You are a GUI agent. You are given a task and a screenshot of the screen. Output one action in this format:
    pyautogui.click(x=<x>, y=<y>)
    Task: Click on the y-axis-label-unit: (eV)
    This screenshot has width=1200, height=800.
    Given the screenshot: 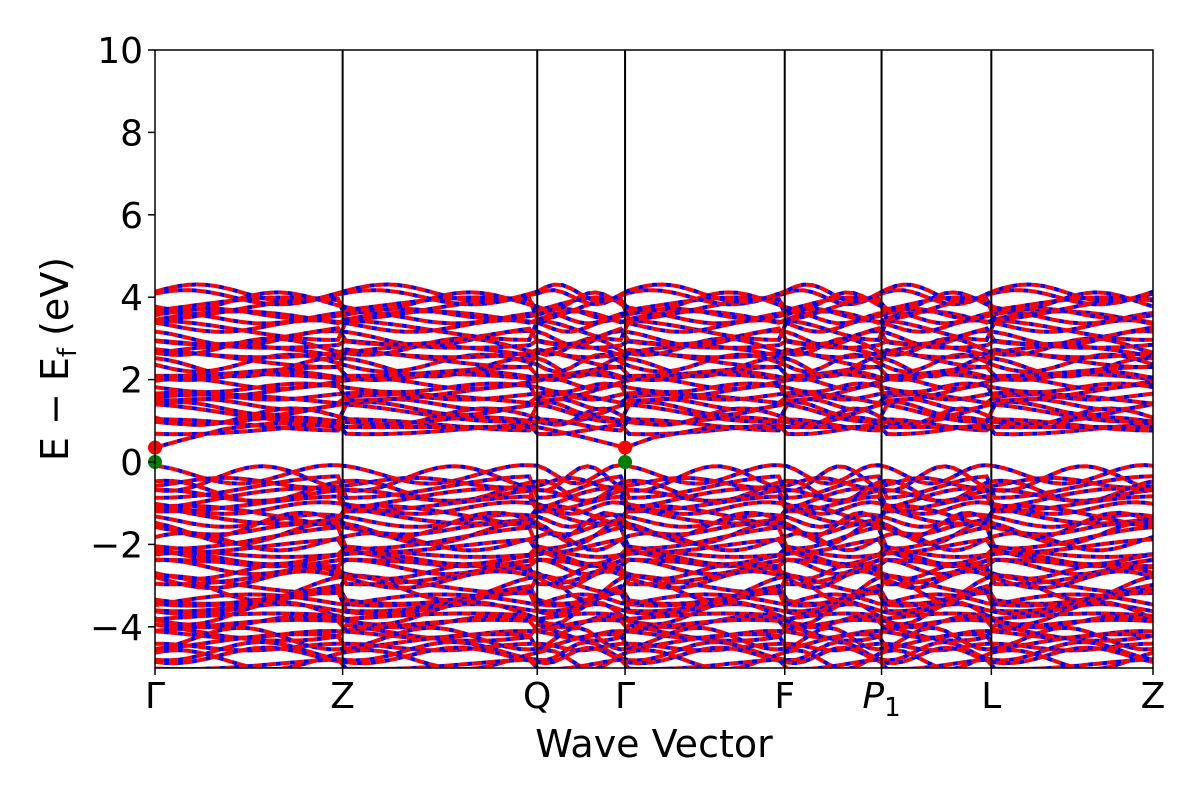 What is the action you would take?
    pyautogui.click(x=55, y=302)
    